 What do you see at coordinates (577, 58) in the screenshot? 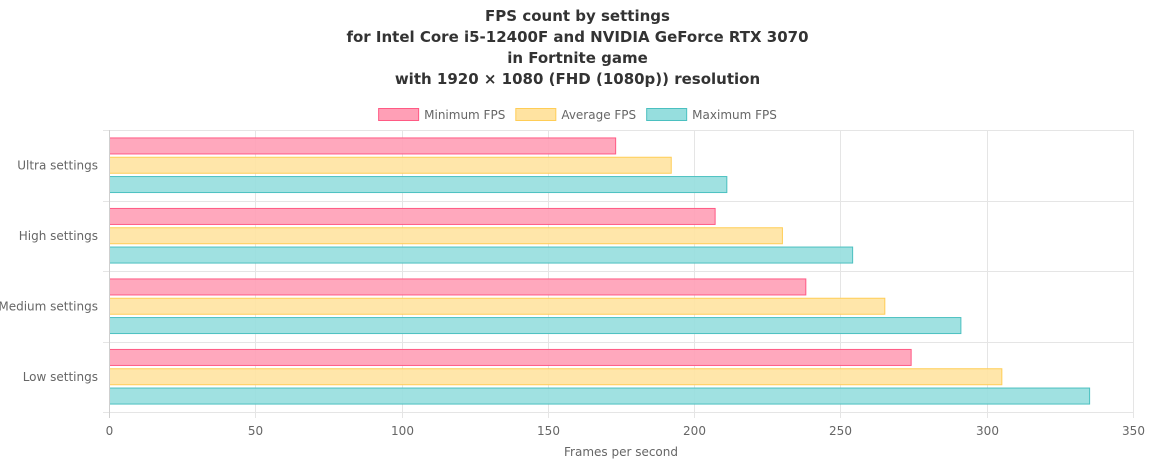
I see `chart-title-line-3: in Fortnite game` at bounding box center [577, 58].